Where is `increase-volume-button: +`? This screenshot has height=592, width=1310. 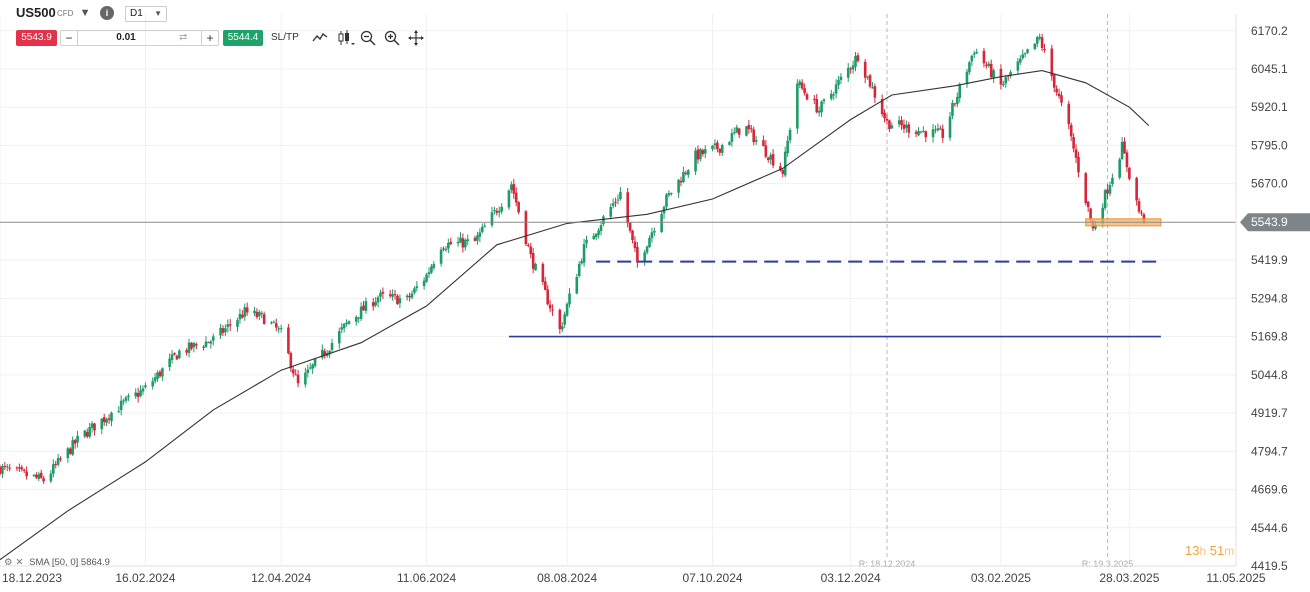
increase-volume-button: + is located at coordinates (209, 38).